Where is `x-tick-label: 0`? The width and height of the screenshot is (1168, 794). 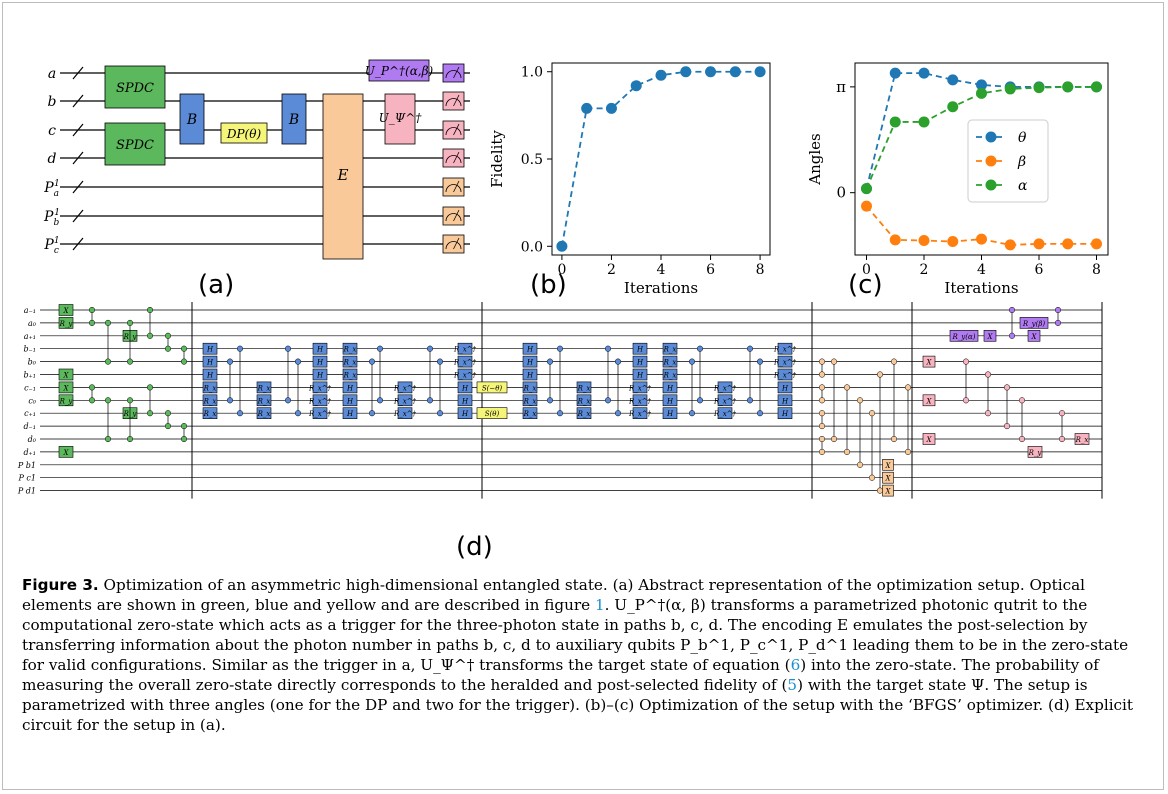
x-tick-label: 0 is located at coordinates (866, 270).